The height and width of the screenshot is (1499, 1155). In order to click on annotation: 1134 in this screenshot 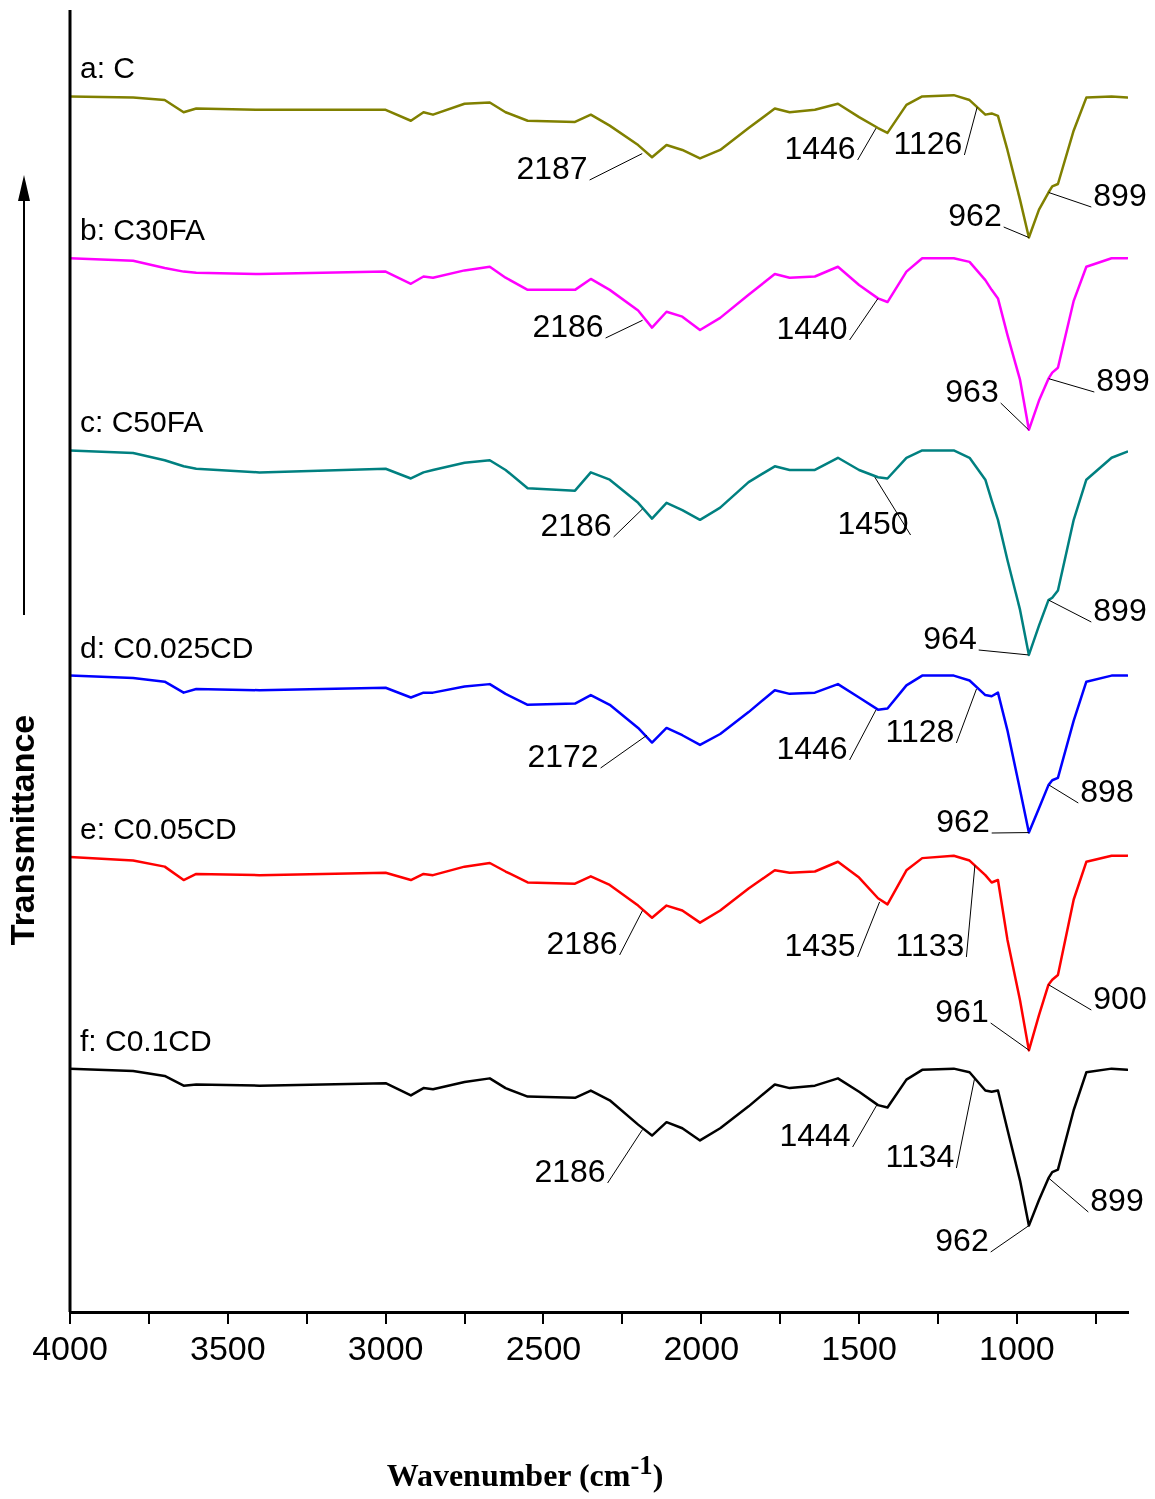, I will do `click(920, 1155)`.